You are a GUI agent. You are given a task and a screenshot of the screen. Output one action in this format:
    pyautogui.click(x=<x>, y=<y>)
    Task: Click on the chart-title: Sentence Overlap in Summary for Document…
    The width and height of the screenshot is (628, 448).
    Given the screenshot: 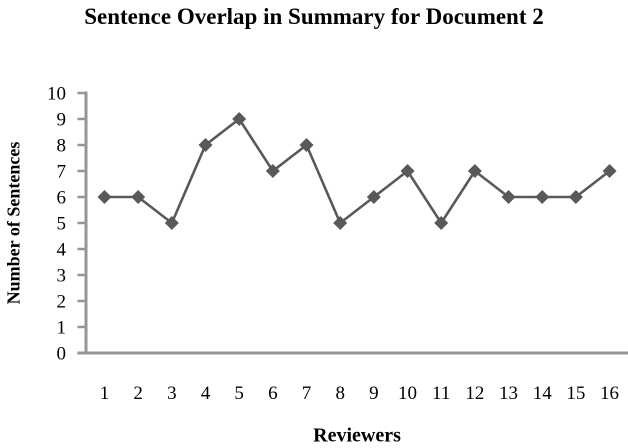 What is the action you would take?
    pyautogui.click(x=314, y=16)
    